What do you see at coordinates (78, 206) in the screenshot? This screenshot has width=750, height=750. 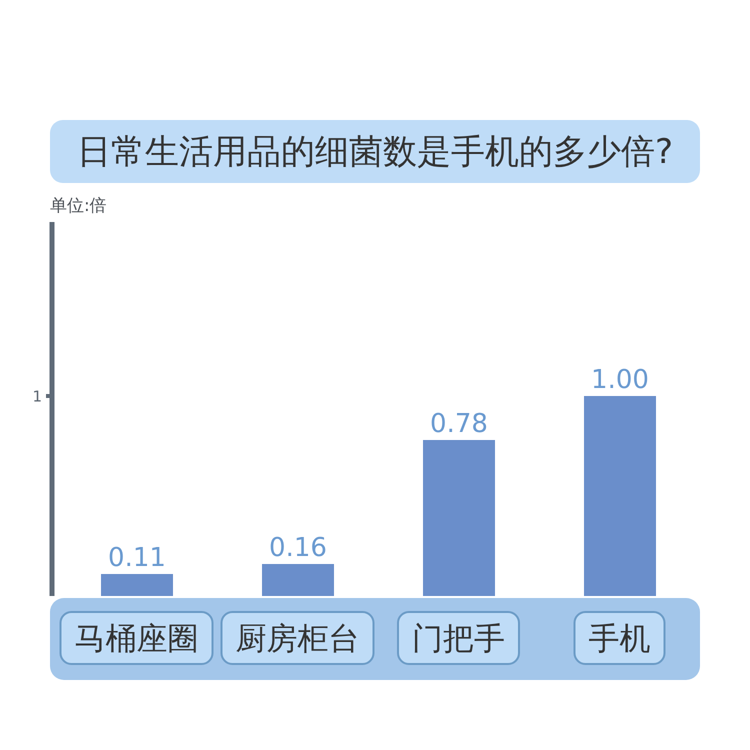 I see `y-axis-title: 单位:倍` at bounding box center [78, 206].